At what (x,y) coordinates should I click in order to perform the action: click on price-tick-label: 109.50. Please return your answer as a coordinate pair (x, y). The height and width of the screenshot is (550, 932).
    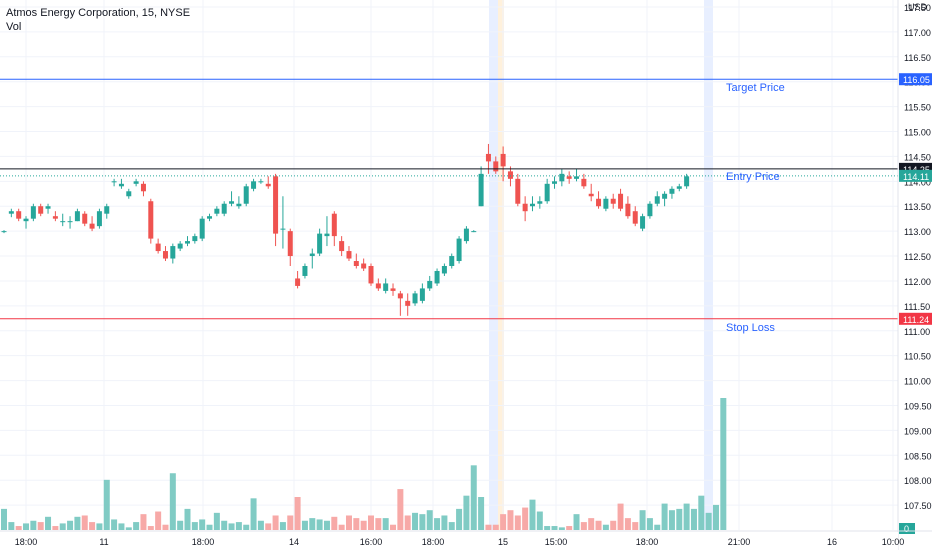
    Looking at the image, I should click on (918, 406).